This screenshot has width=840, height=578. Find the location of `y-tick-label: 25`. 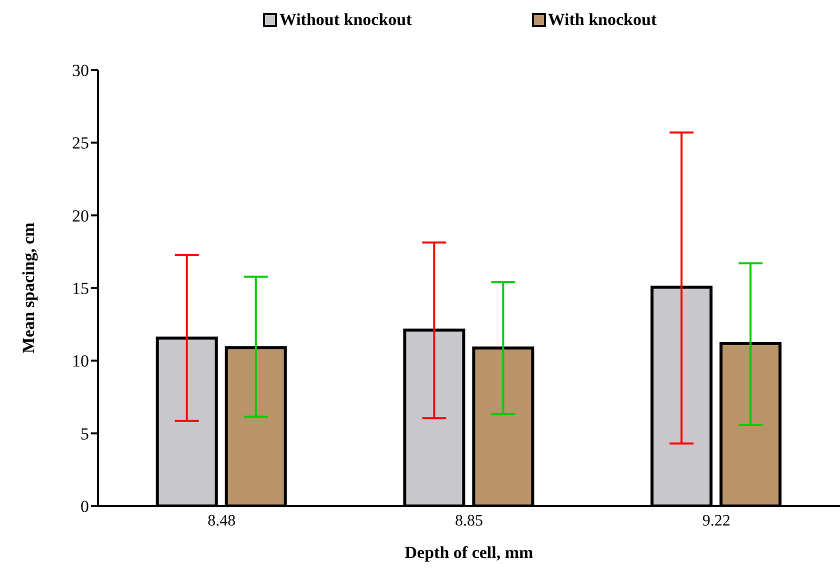

y-tick-label: 25 is located at coordinates (80, 143).